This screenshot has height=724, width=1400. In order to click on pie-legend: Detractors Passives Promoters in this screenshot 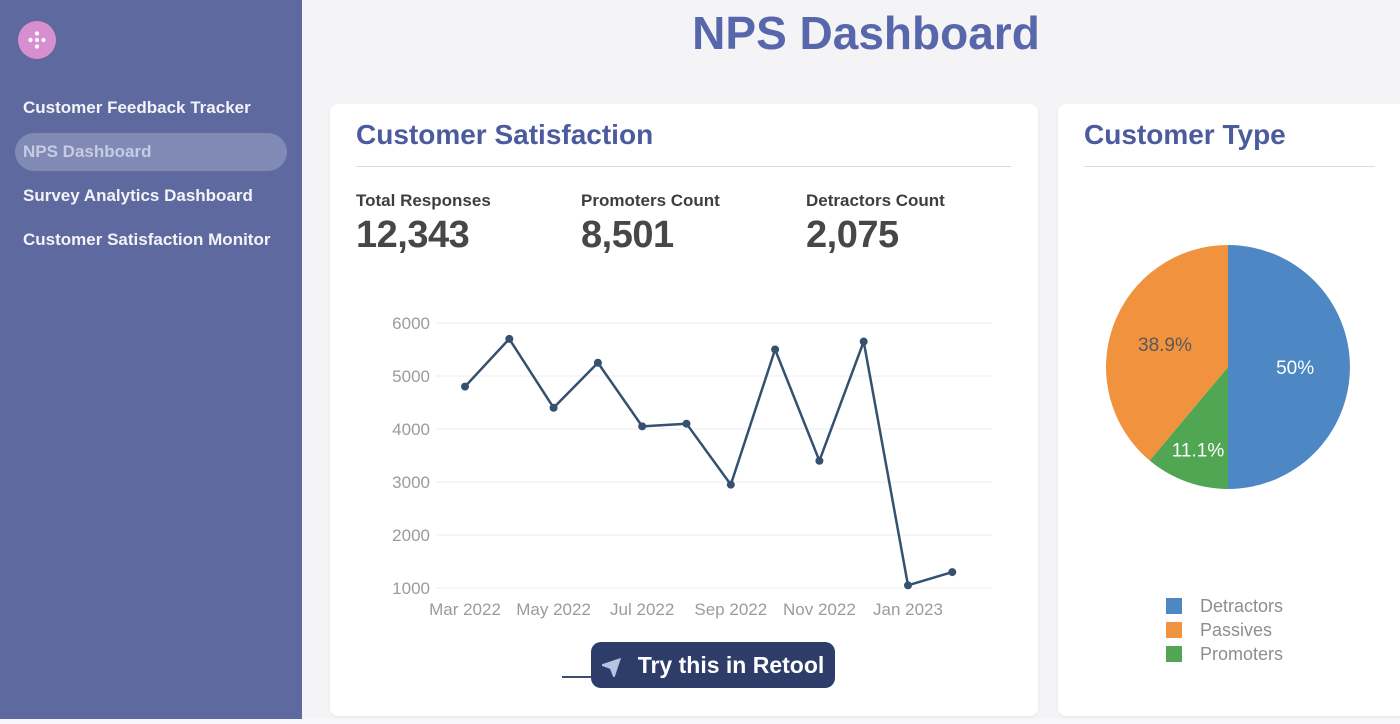, I will do `click(1225, 633)`.